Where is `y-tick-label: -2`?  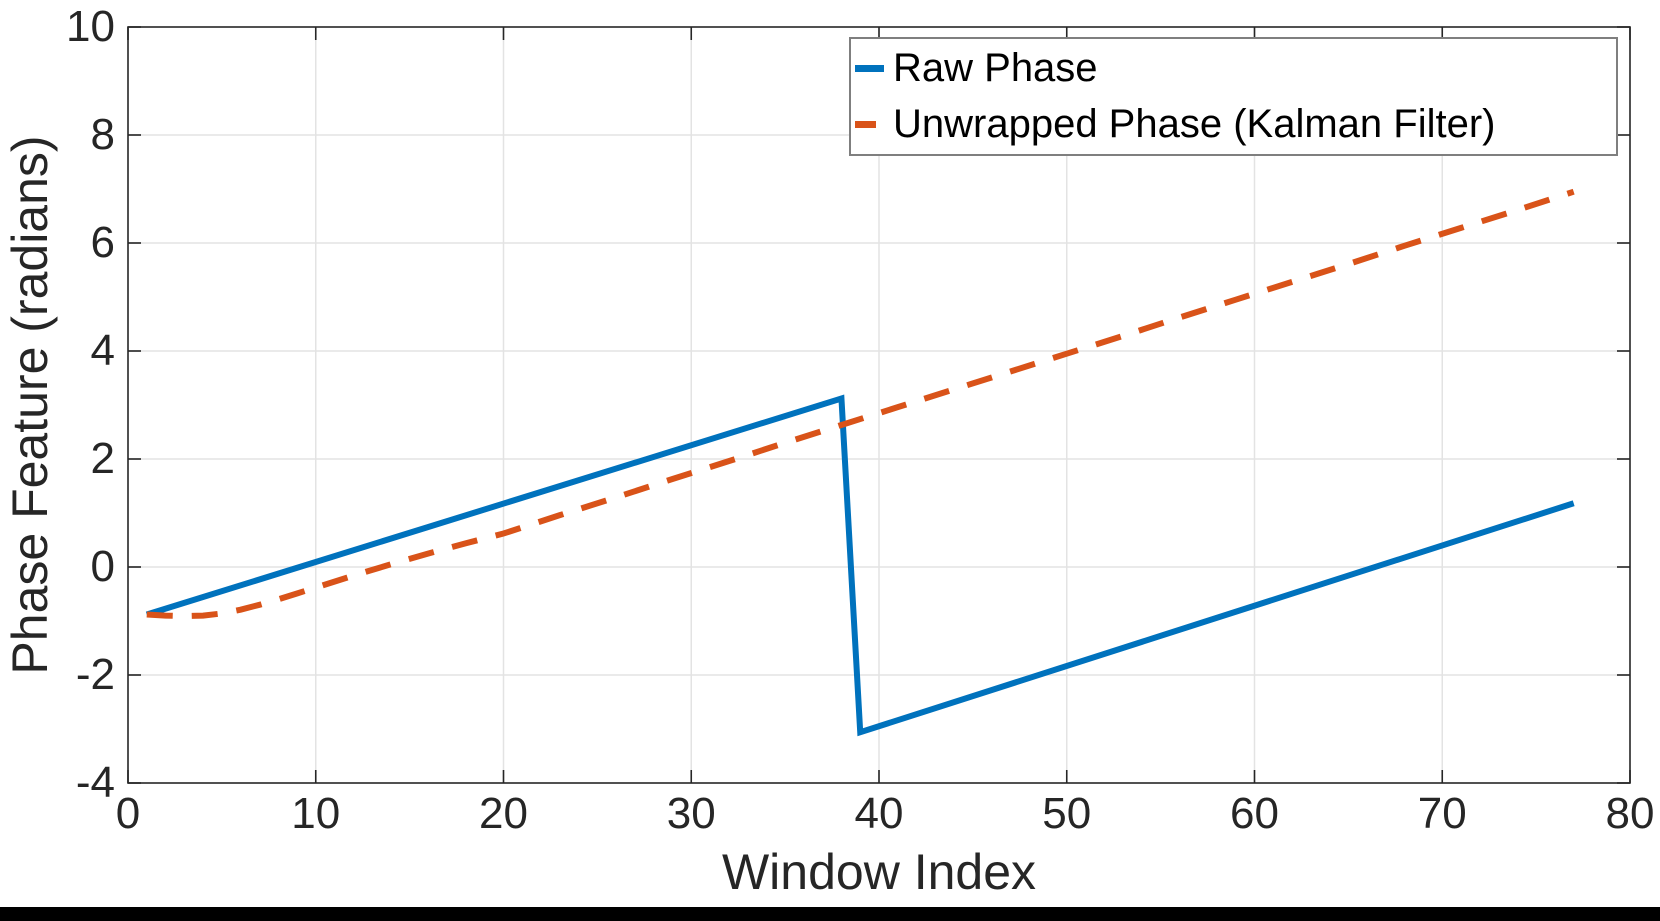
y-tick-label: -2 is located at coordinates (95, 674).